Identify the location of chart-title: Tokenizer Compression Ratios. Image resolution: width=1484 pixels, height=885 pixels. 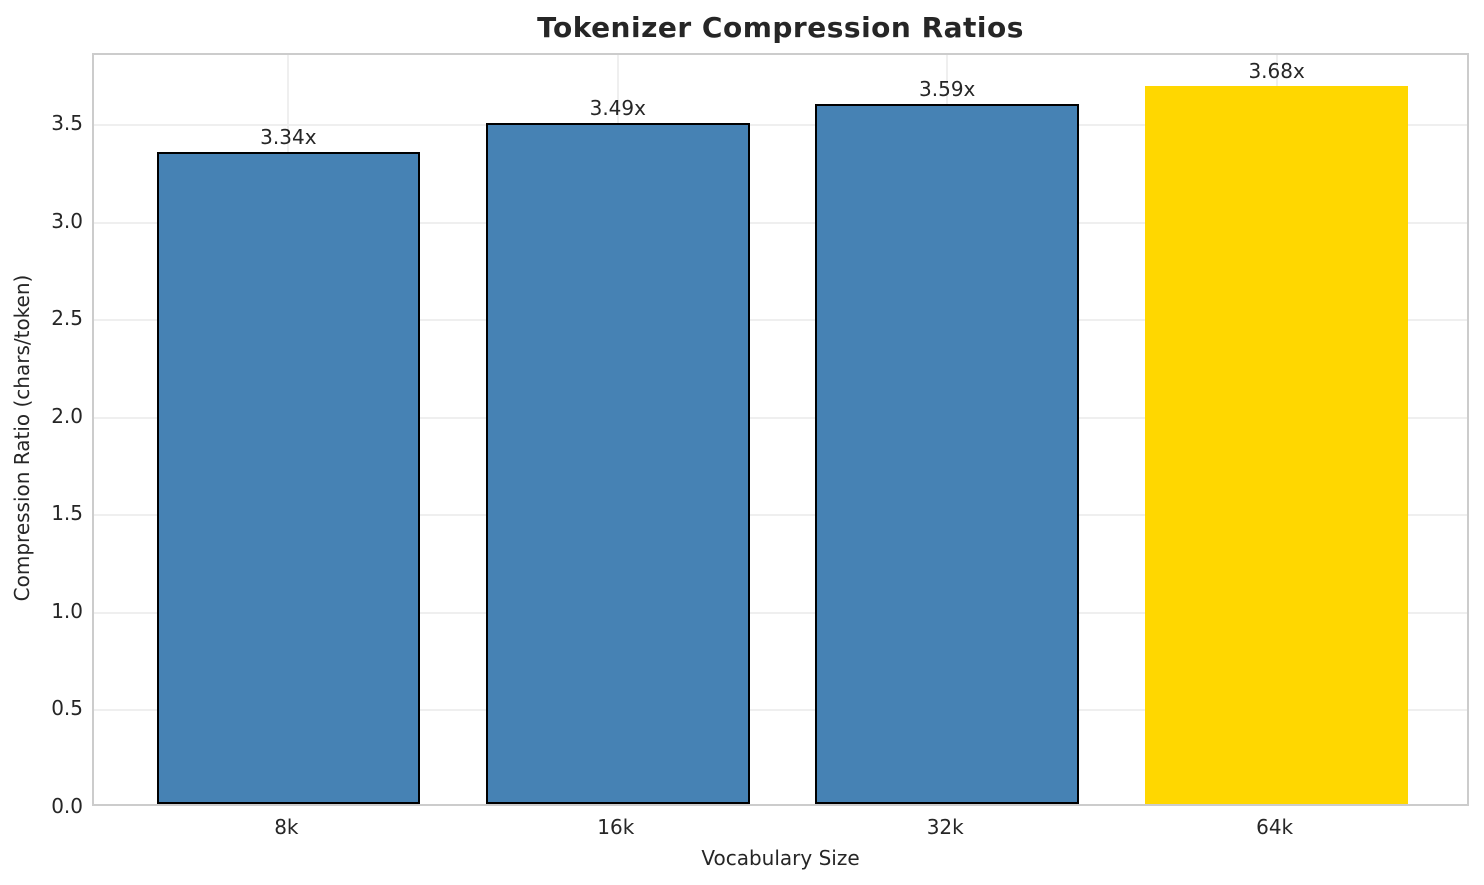
(780, 27).